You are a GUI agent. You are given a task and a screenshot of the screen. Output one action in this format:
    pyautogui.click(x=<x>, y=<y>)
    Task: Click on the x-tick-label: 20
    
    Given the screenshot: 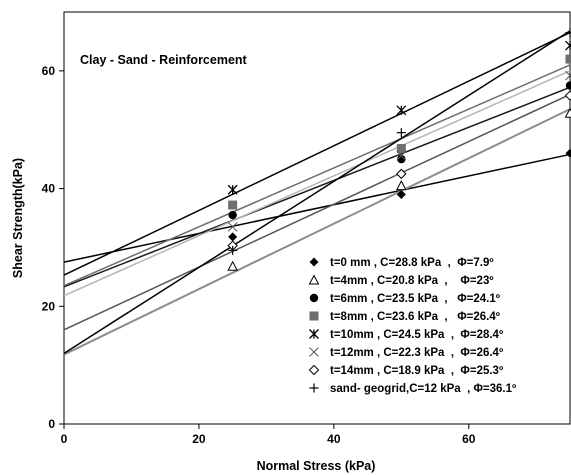 What is the action you would take?
    pyautogui.click(x=199, y=439)
    